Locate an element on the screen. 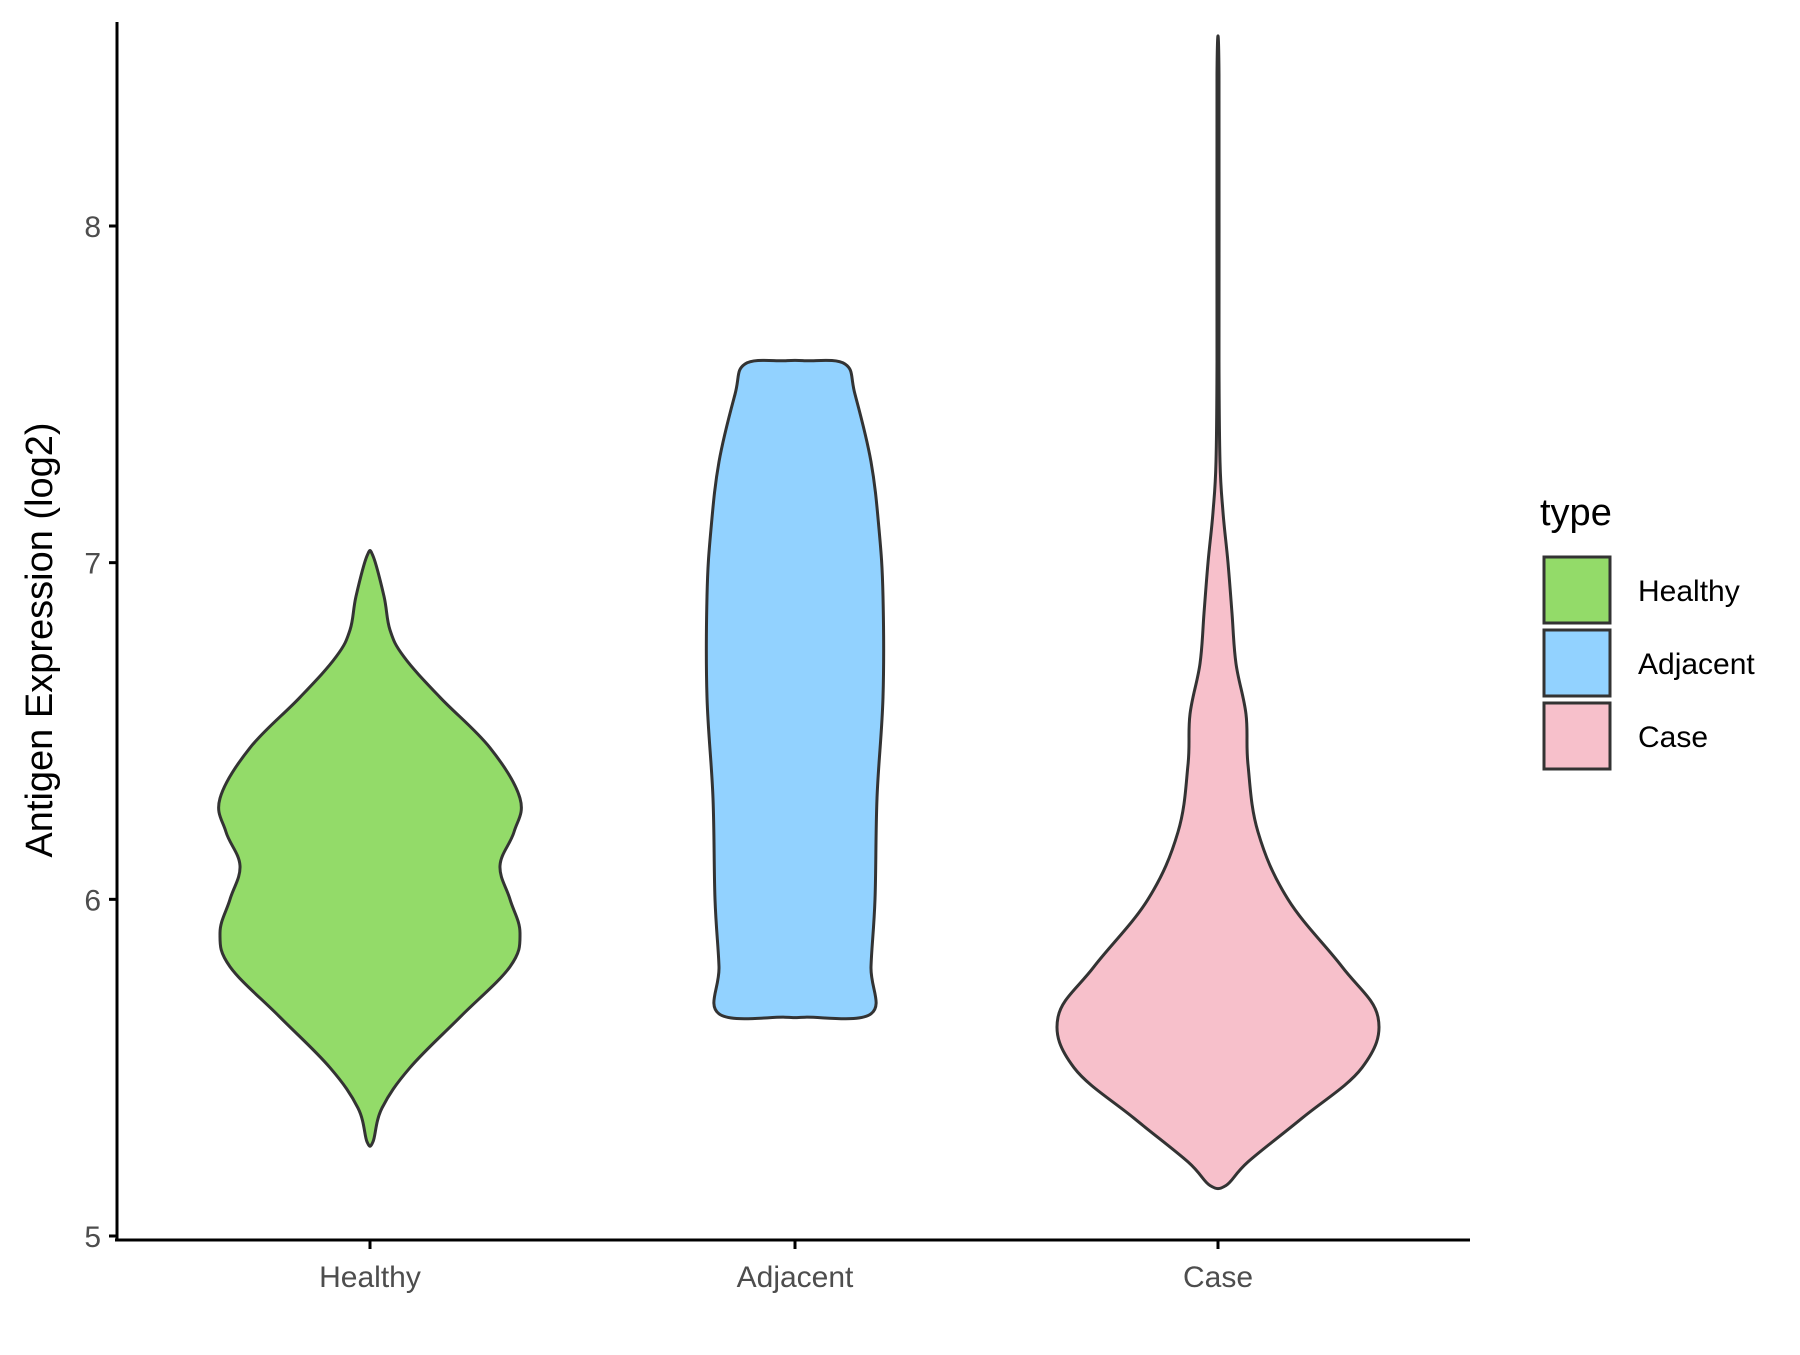 Image resolution: width=1800 pixels, height=1355 pixels. legend-swatch-healthy is located at coordinates (1577, 590).